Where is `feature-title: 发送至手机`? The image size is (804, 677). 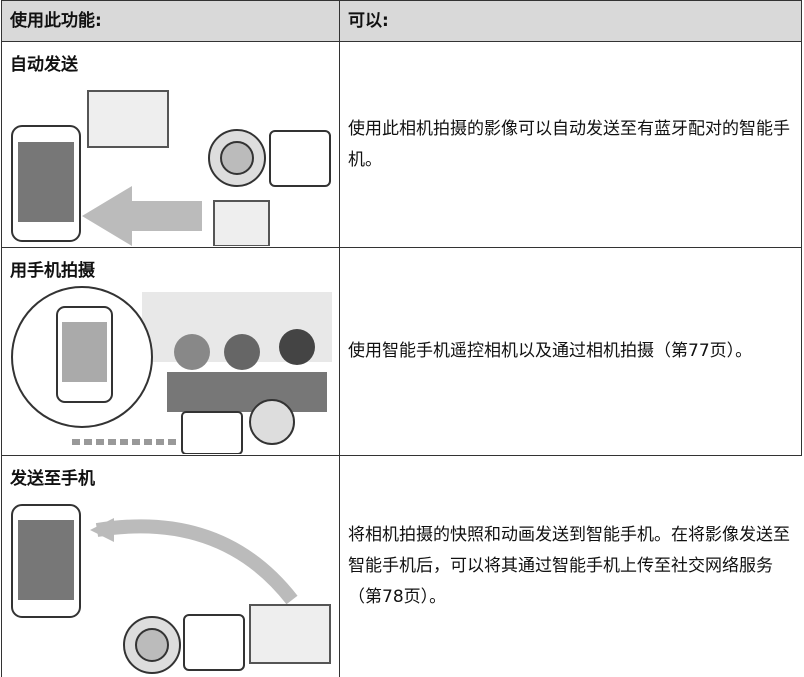 feature-title: 发送至手机 is located at coordinates (52, 479).